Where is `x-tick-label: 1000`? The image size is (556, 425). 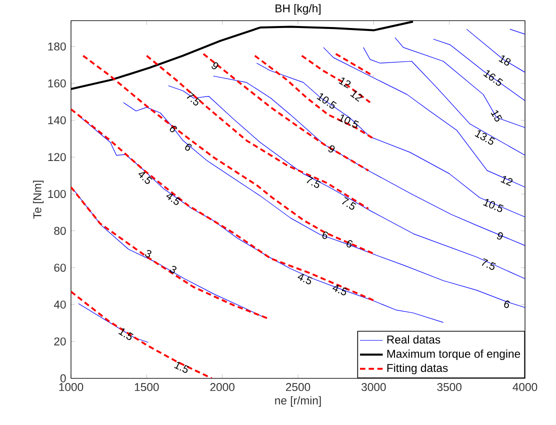
x-tick-label: 1000 is located at coordinates (71, 387).